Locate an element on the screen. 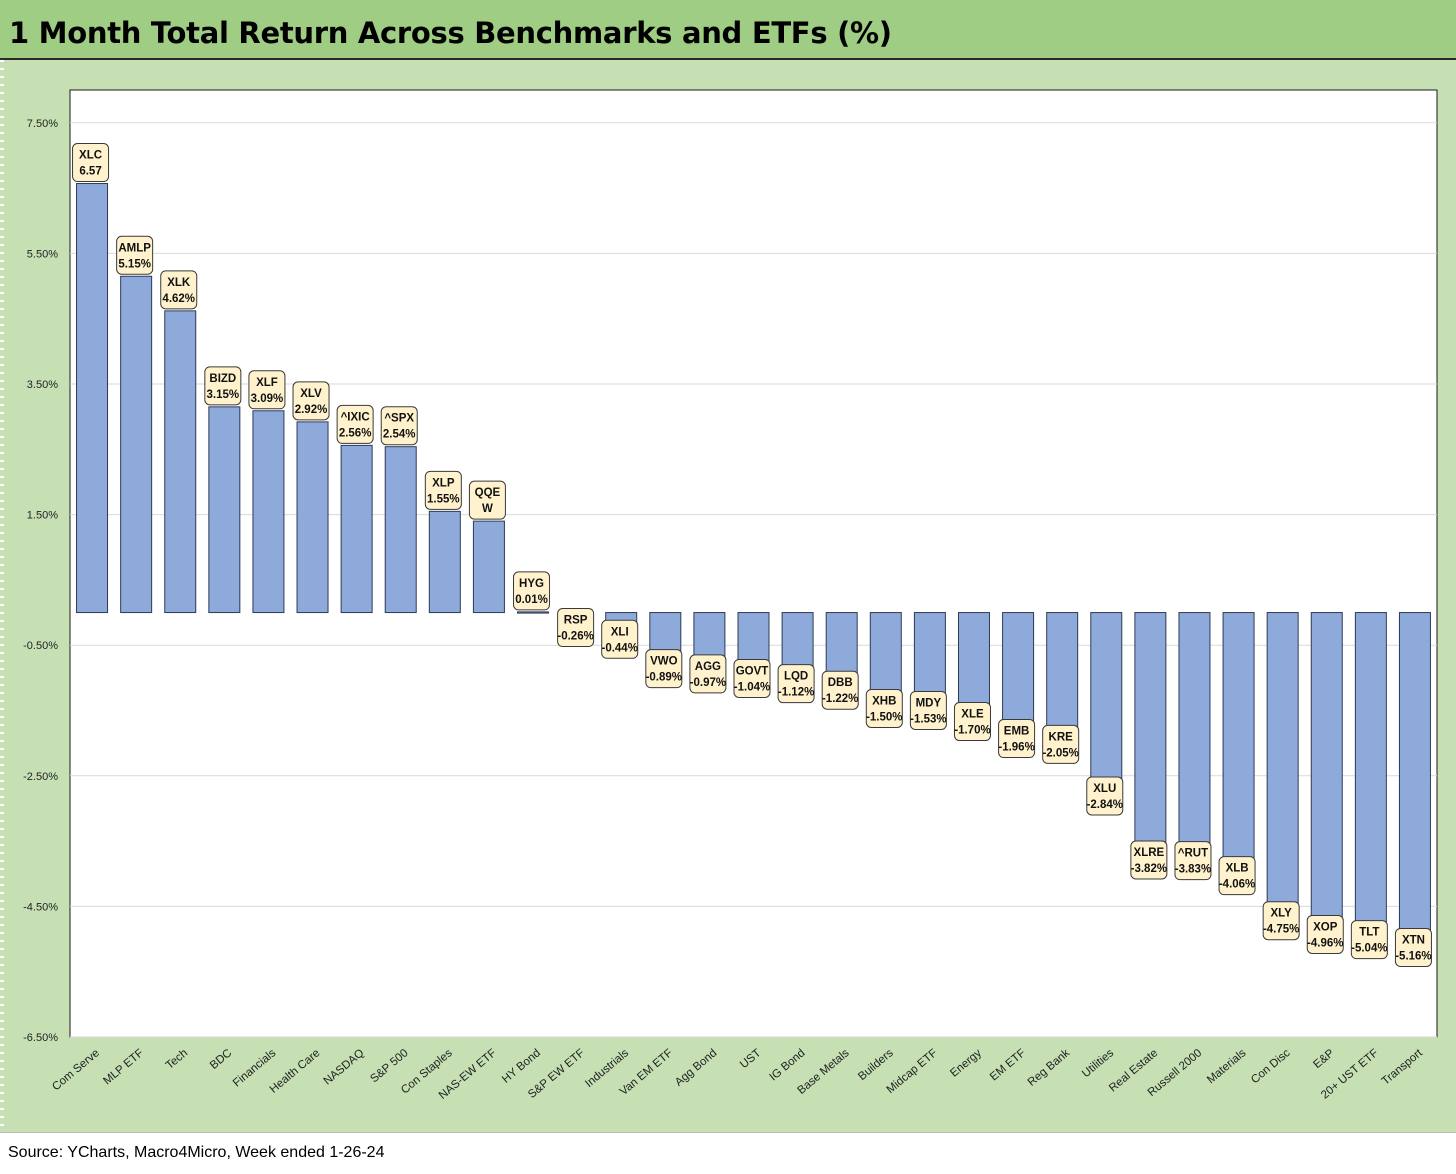  data-label-ticker: XHB is located at coordinates (884, 702).